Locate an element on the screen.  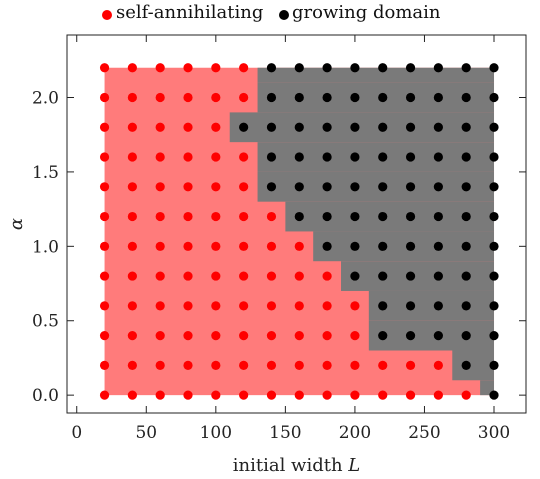
legend-label-growing-domain: growing domain is located at coordinates (366, 12).